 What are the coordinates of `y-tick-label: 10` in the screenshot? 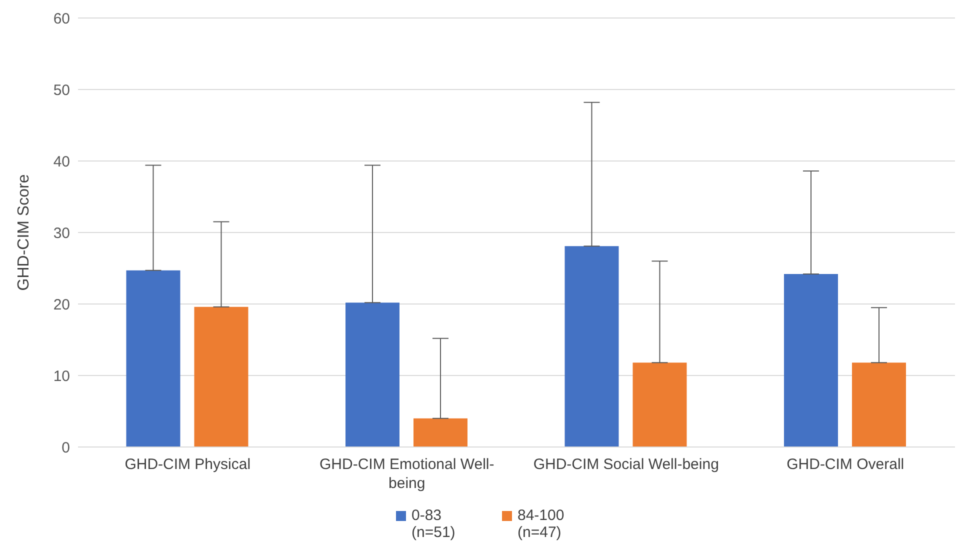 It's located at (61, 376).